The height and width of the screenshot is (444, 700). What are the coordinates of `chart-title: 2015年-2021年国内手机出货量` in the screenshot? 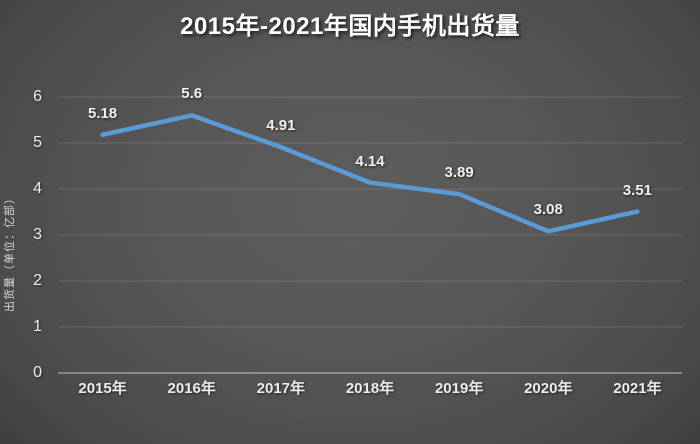 It's located at (350, 26).